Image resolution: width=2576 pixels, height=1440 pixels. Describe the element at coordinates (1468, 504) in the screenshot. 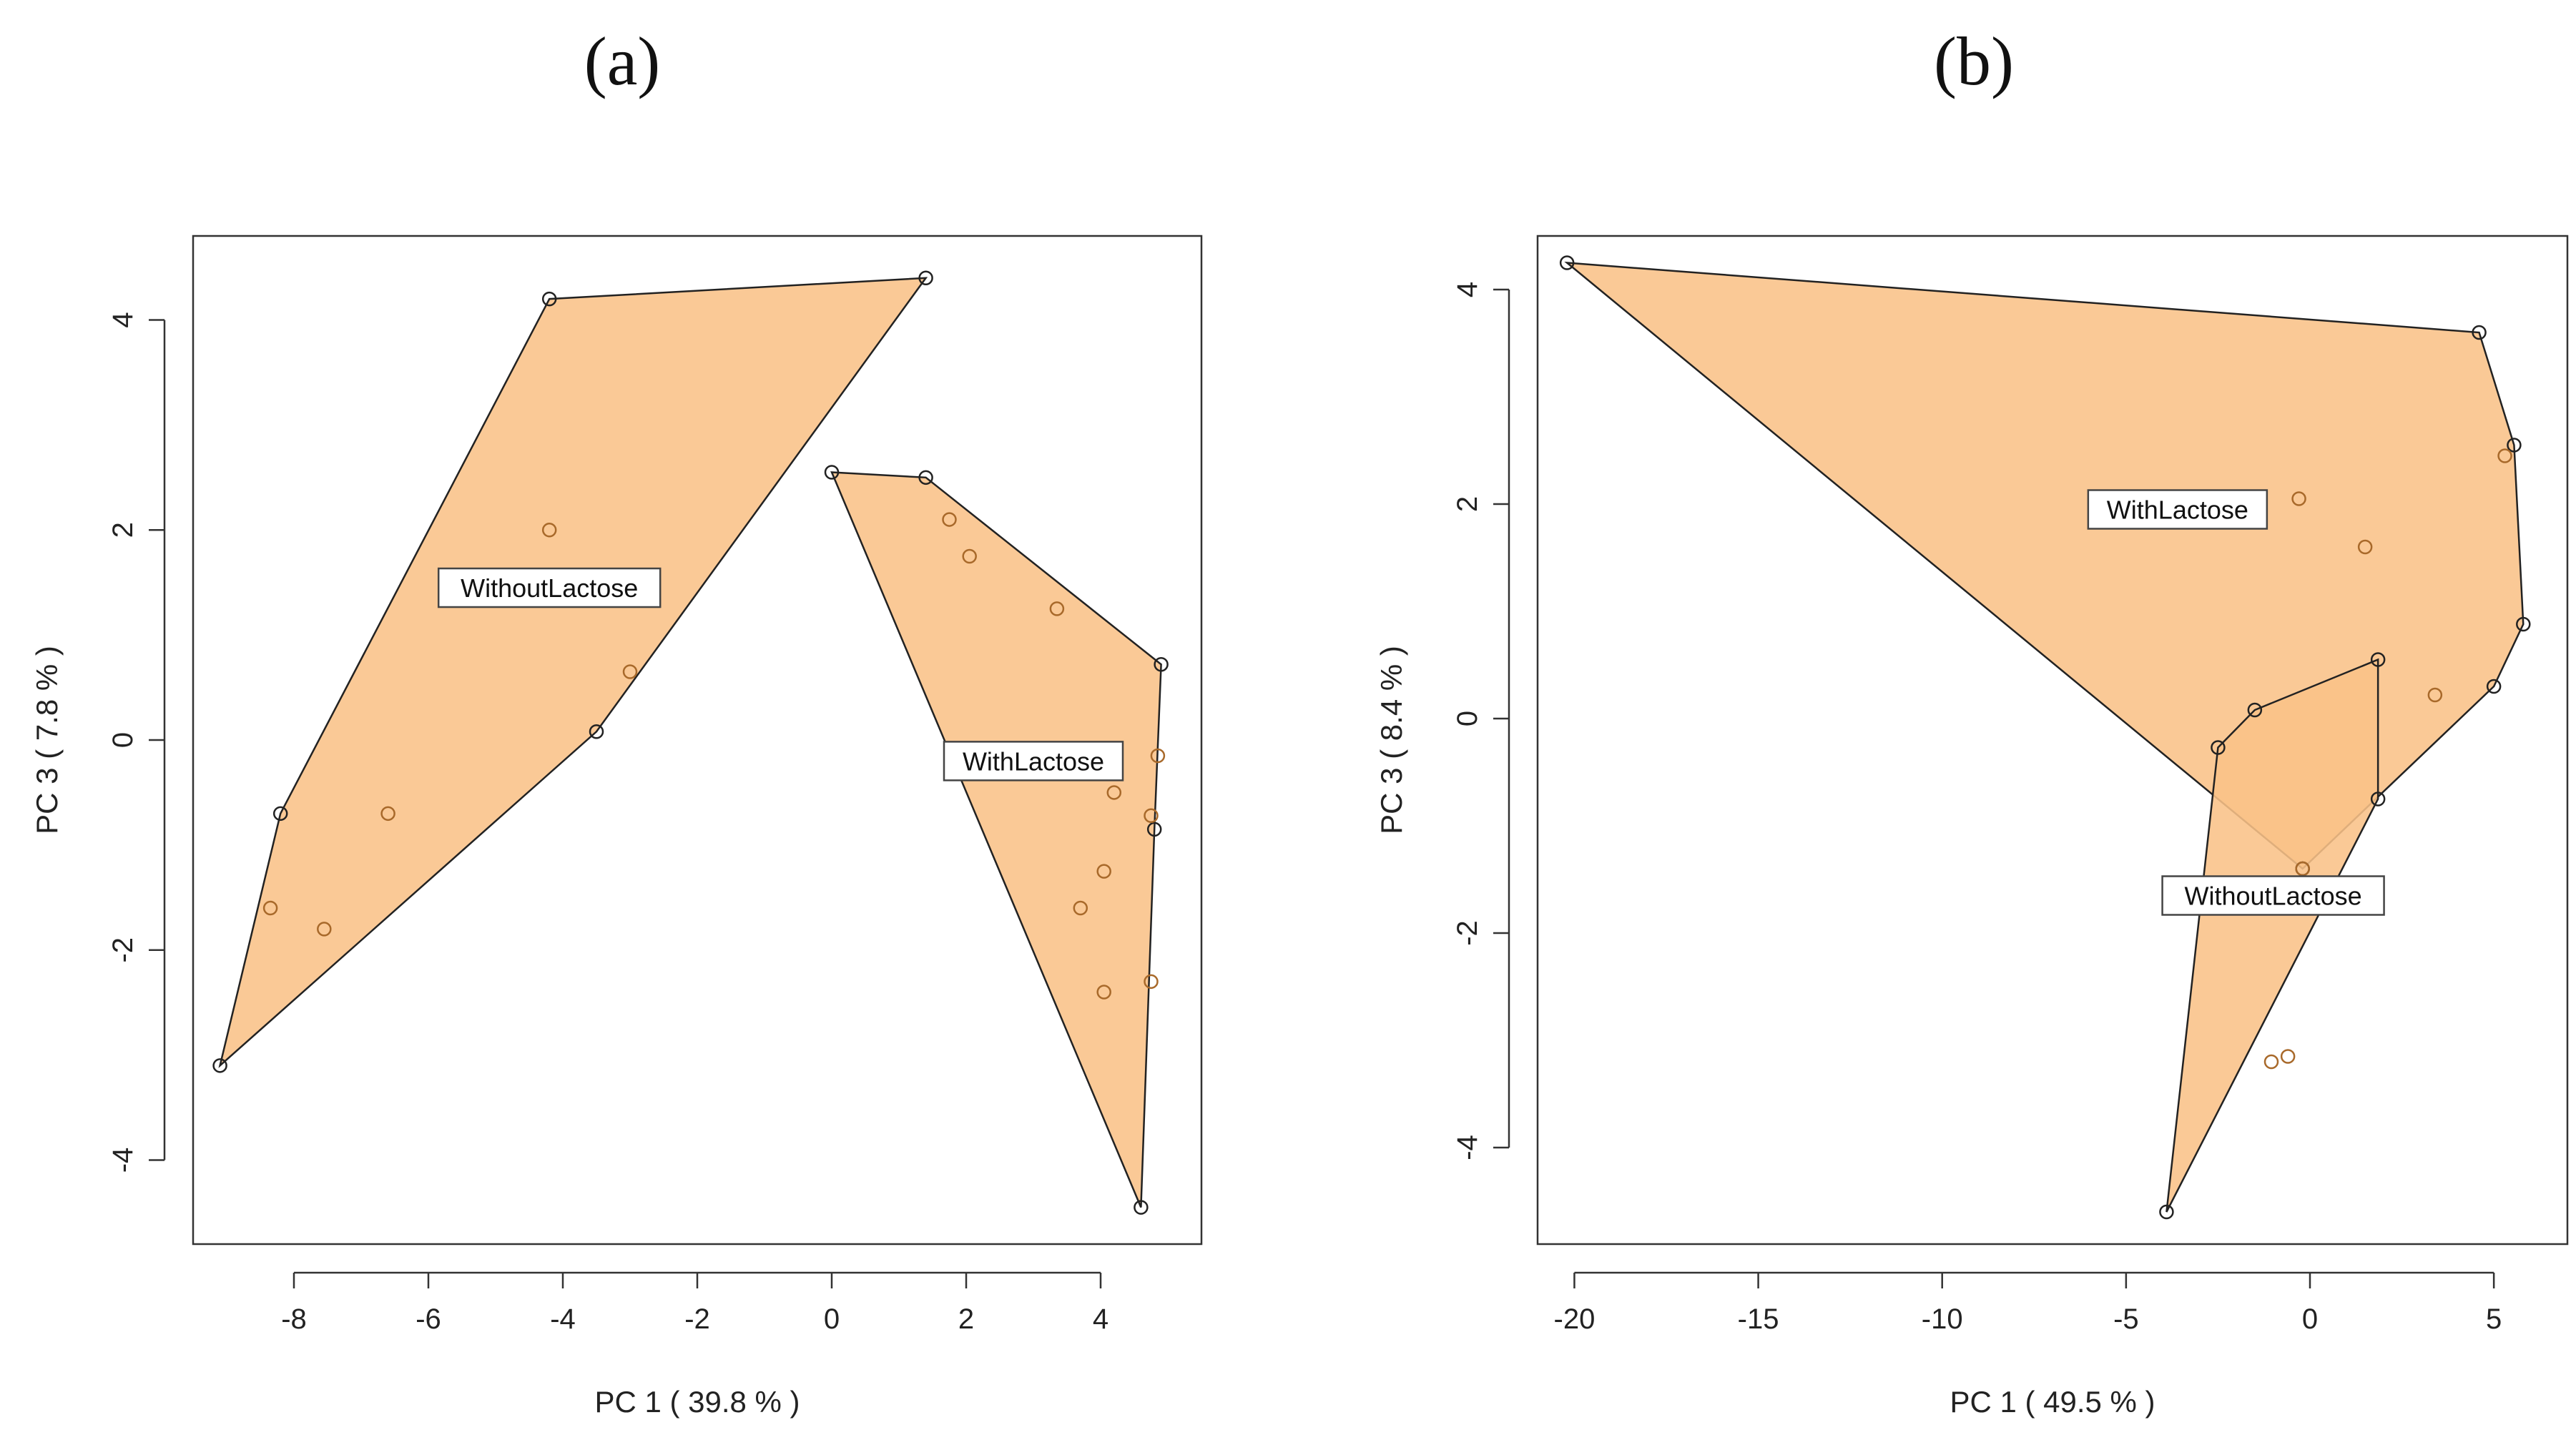

I see `y-tick-label-b: 2` at that location.